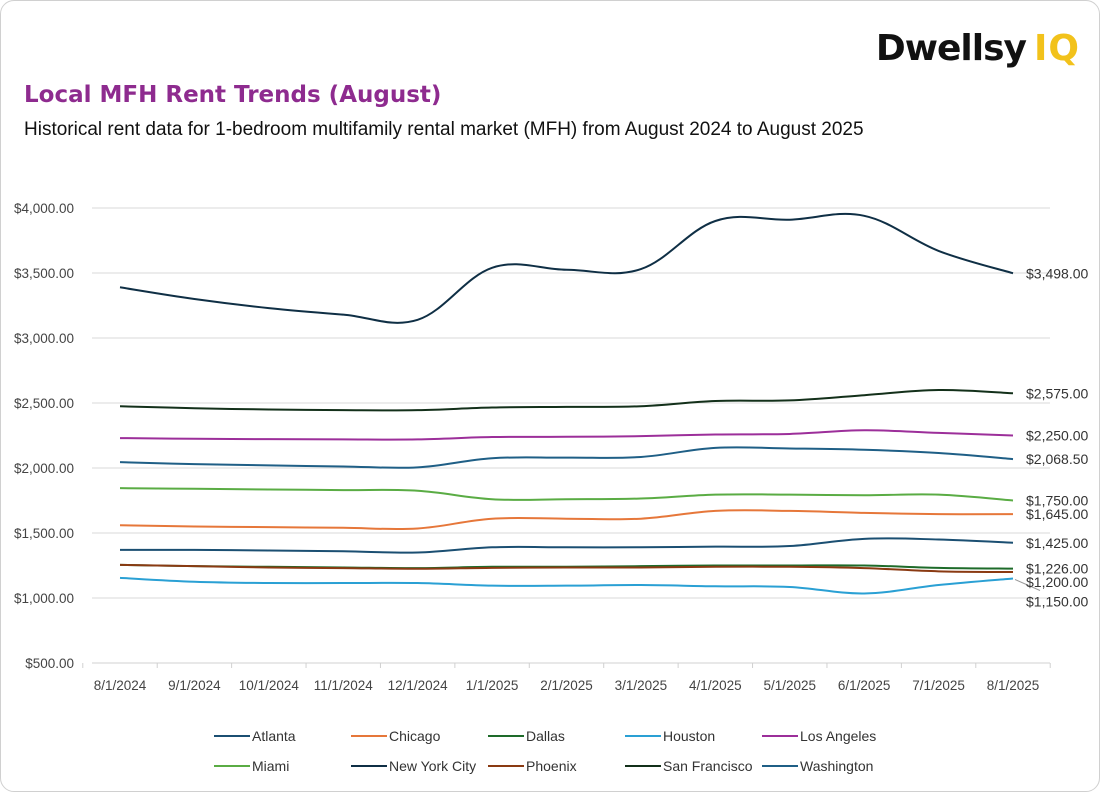 The height and width of the screenshot is (792, 1100). Describe the element at coordinates (551, 766) in the screenshot. I see `legend-label: Phoenix` at that location.